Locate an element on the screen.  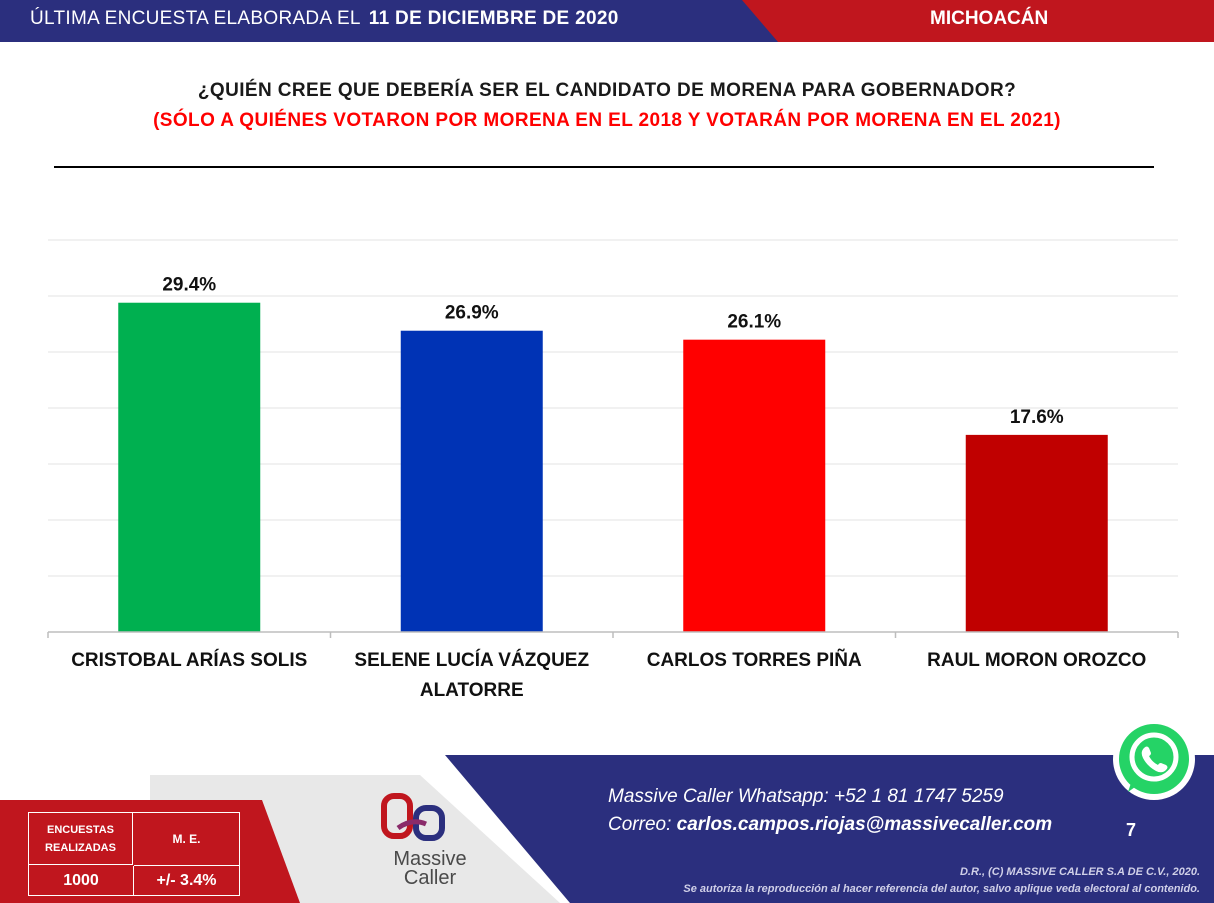
survey-date-prefix: ÚLTIMA ENCUESTA ELABORADA EL is located at coordinates (195, 18).